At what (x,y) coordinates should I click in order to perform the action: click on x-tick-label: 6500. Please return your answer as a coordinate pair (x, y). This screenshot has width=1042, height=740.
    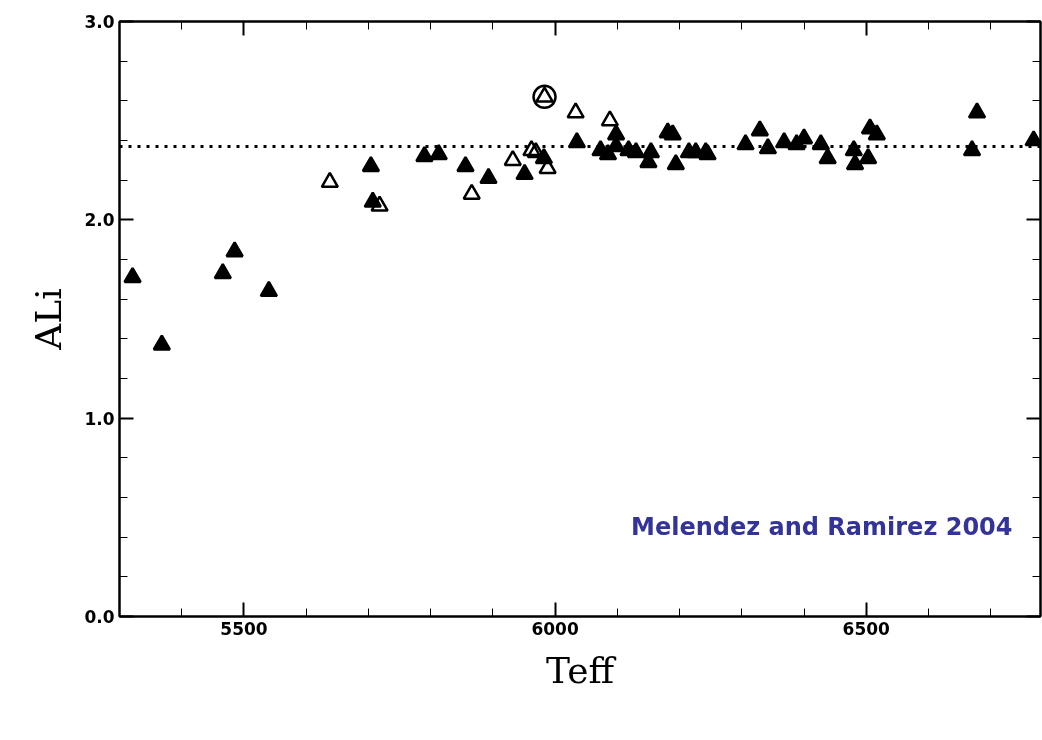
    Looking at the image, I should click on (866, 628).